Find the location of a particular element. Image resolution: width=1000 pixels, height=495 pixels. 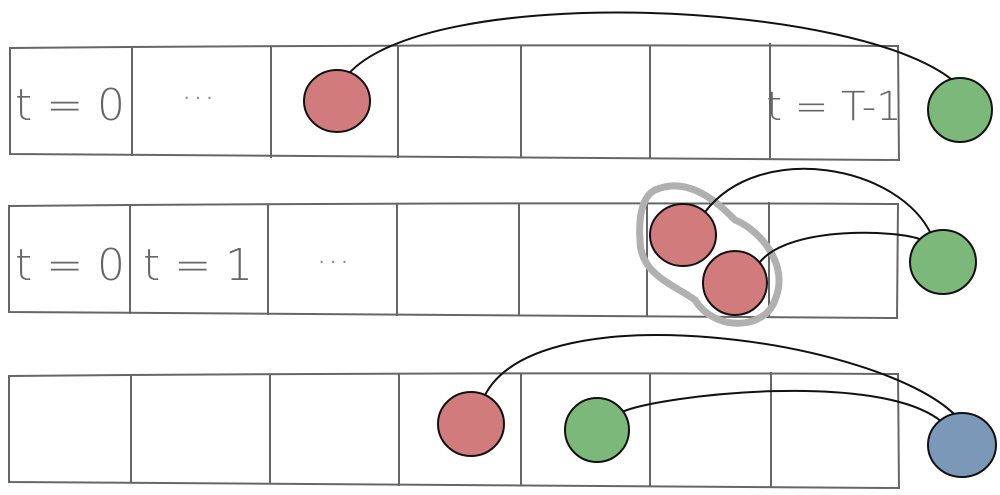

row-1-cell-1-label: t = 0 is located at coordinates (70, 105).